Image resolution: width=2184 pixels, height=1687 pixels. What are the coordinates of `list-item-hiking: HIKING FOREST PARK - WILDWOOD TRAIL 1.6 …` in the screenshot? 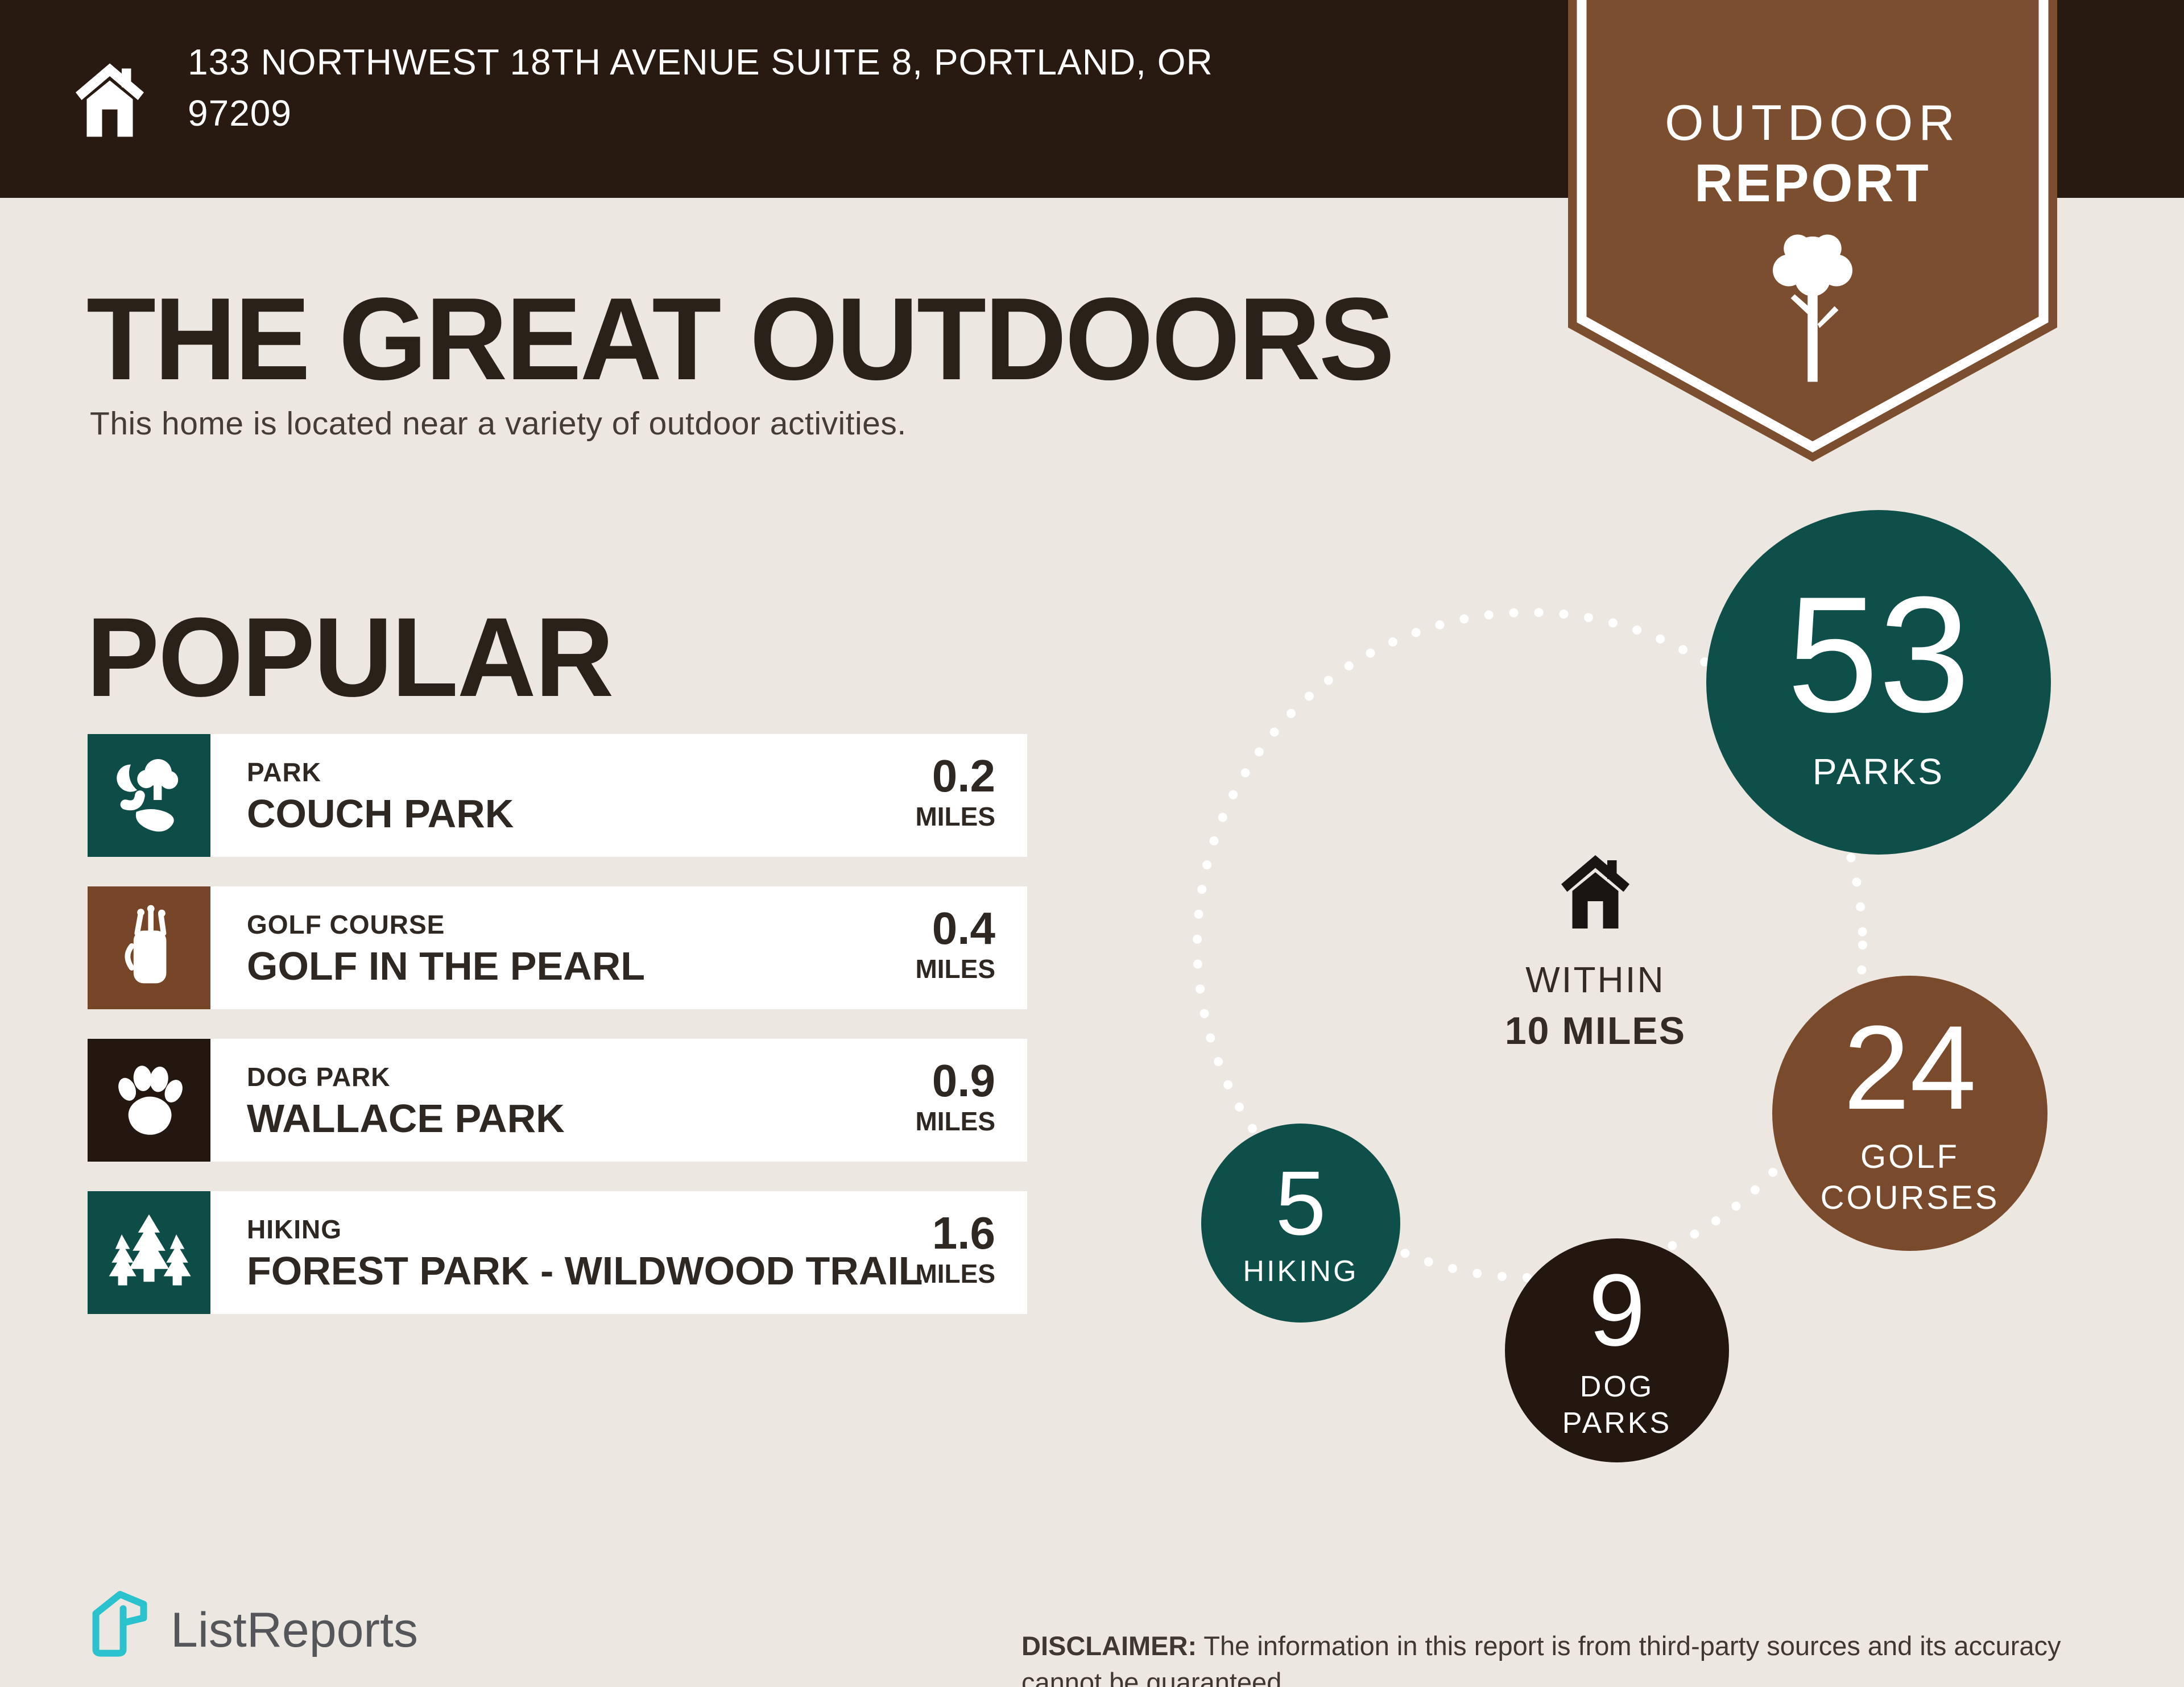 It's located at (557, 1252).